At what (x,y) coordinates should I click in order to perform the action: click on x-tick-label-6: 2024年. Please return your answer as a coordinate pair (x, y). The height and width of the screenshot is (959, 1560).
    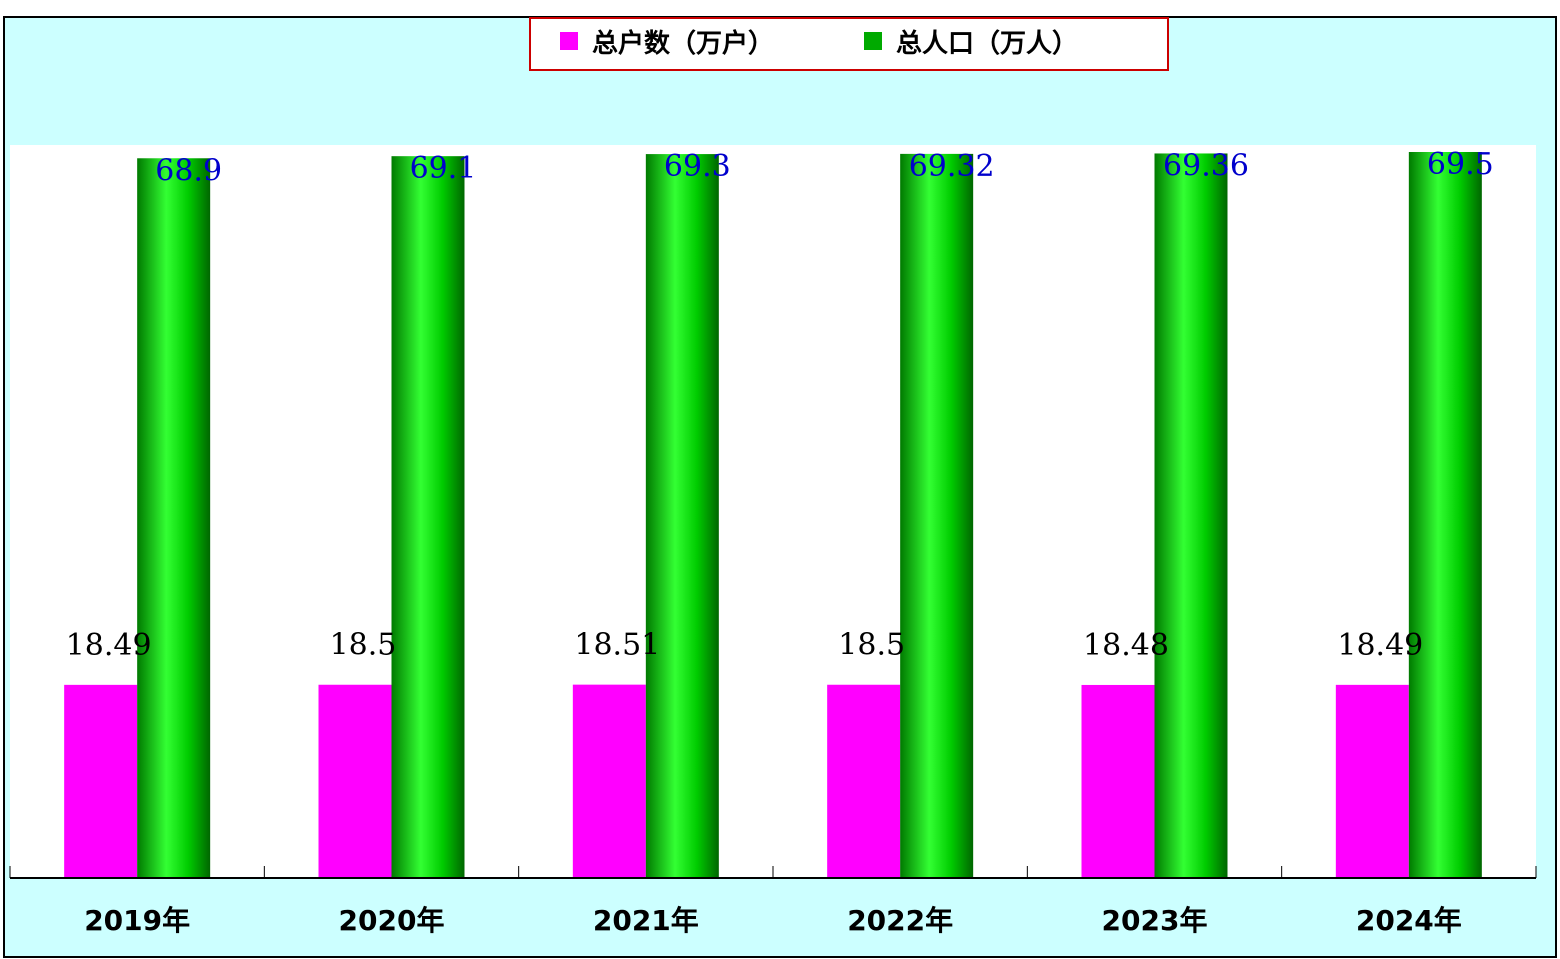
    Looking at the image, I should click on (1409, 920).